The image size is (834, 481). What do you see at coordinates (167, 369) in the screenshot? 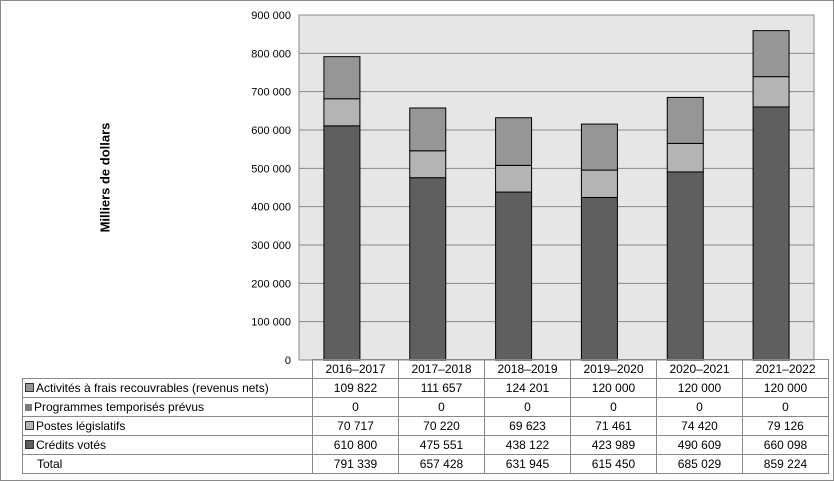
I see `header-blank-cell` at bounding box center [167, 369].